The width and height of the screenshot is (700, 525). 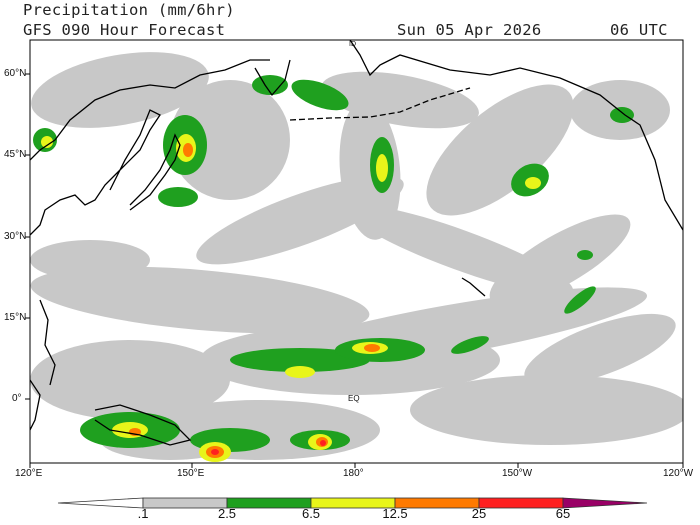 What do you see at coordinates (15, 317) in the screenshot?
I see `lat-label-15n: 15°N` at bounding box center [15, 317].